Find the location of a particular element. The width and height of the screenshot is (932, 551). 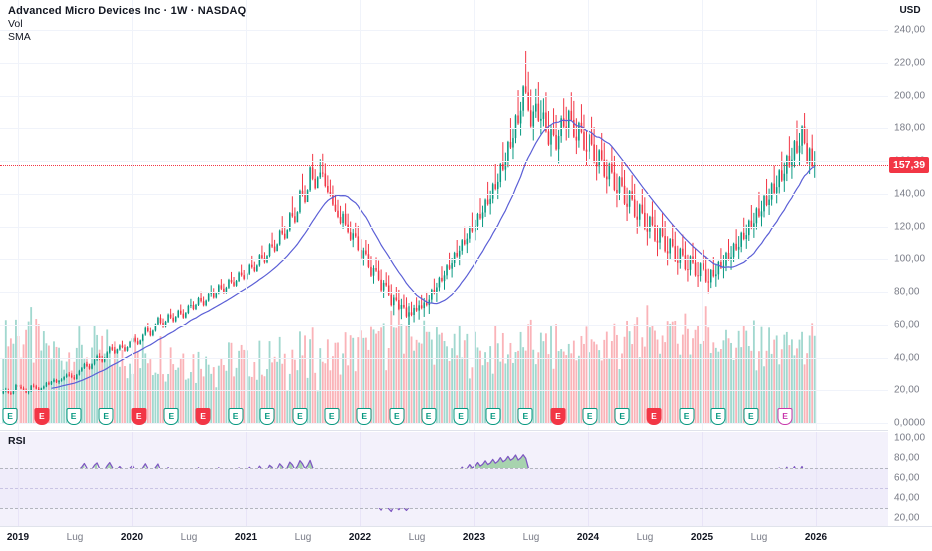

indicator-volume-label: Vol is located at coordinates (15, 24).